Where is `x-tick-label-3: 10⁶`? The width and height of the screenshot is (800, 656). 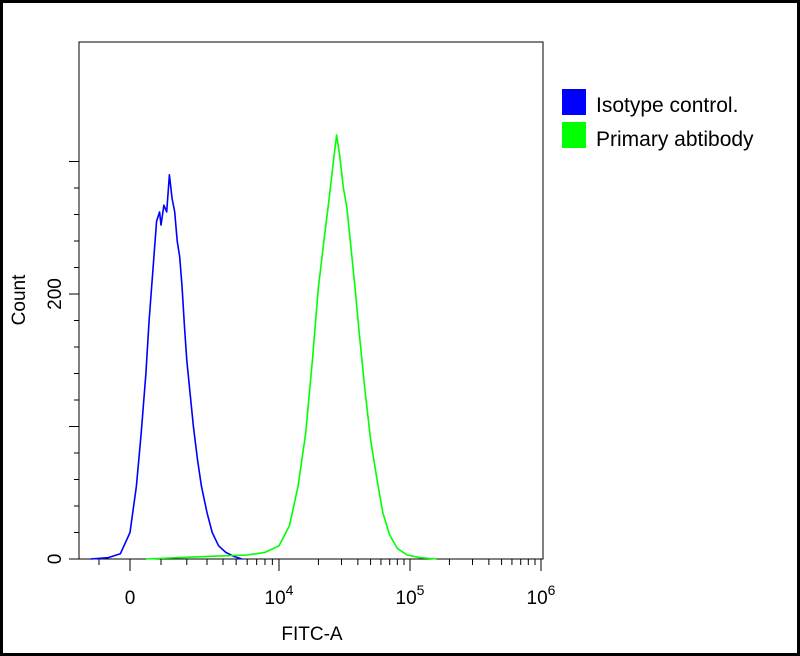 x-tick-label-3: 10⁶ is located at coordinates (541, 595).